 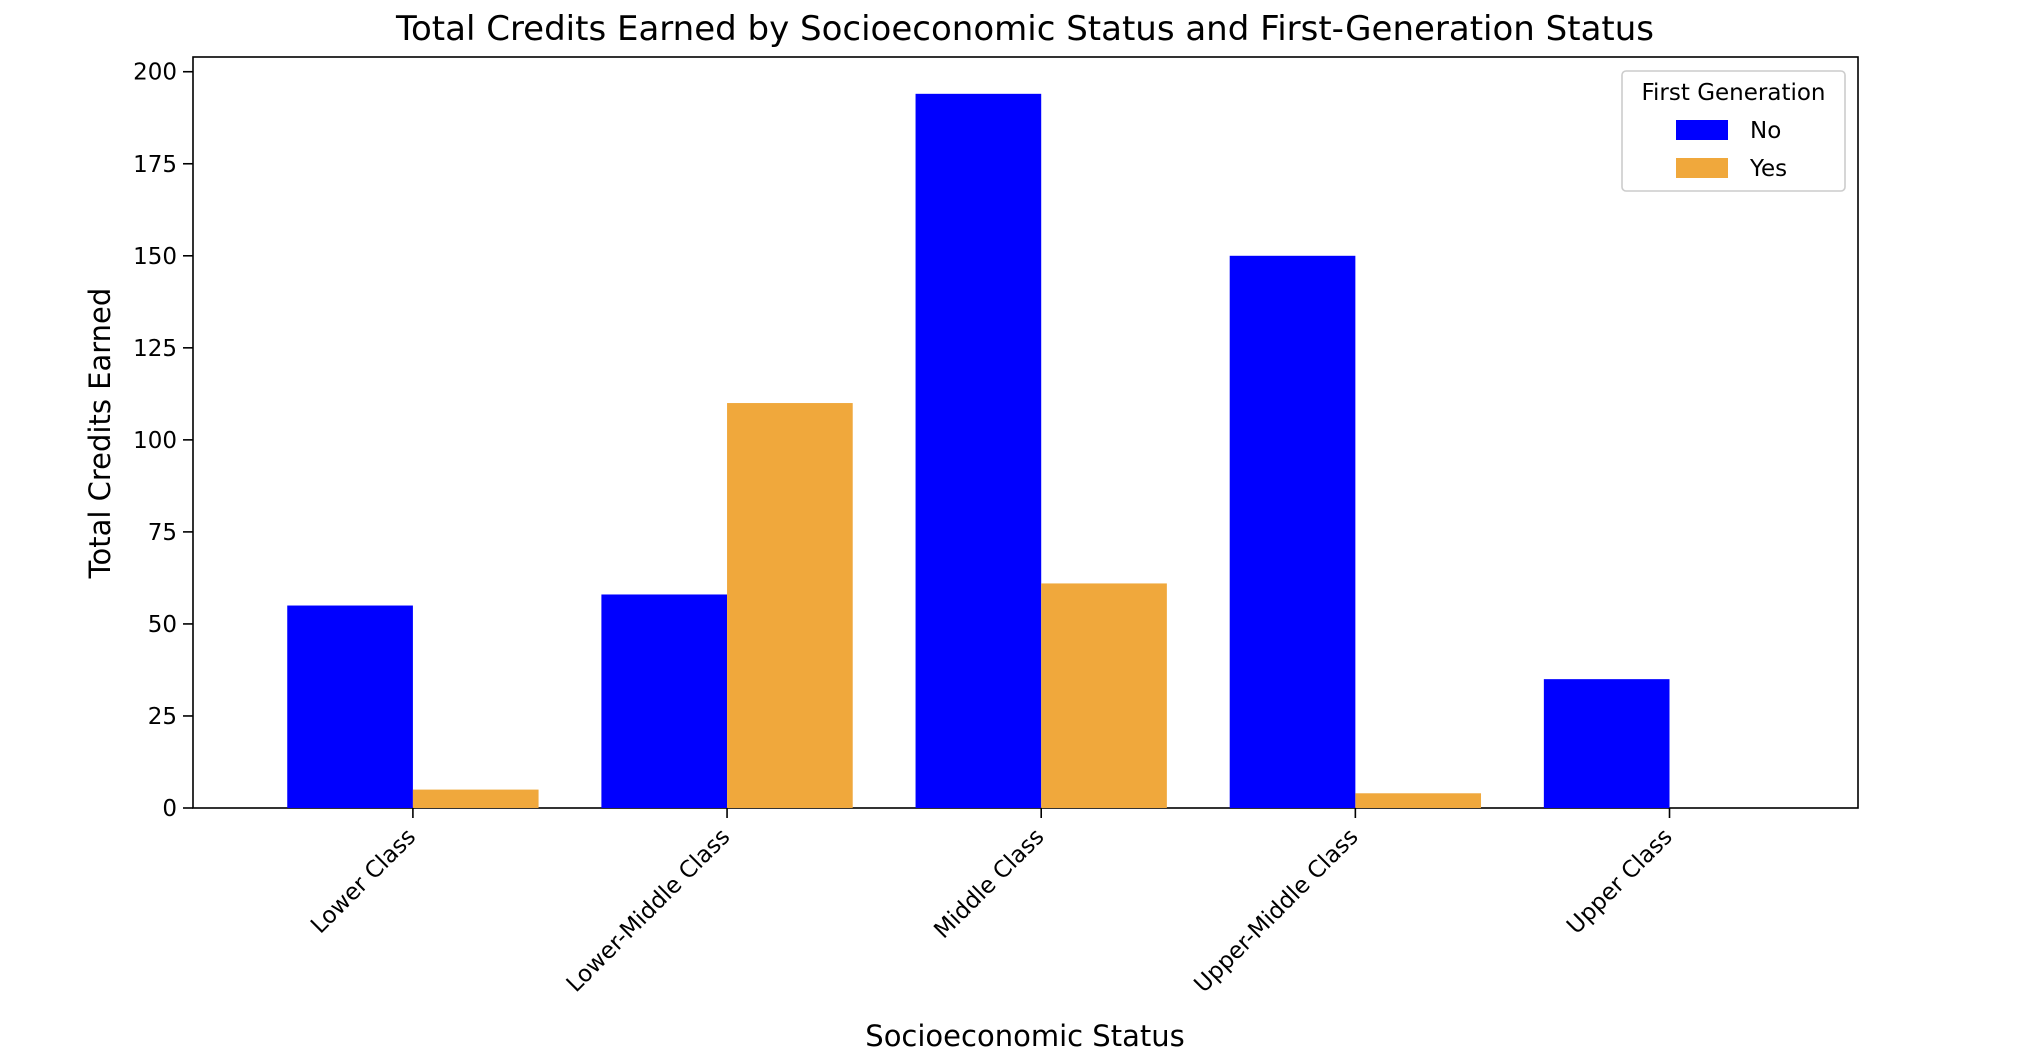 What do you see at coordinates (169, 809) in the screenshot?
I see `y-tick-label: 0` at bounding box center [169, 809].